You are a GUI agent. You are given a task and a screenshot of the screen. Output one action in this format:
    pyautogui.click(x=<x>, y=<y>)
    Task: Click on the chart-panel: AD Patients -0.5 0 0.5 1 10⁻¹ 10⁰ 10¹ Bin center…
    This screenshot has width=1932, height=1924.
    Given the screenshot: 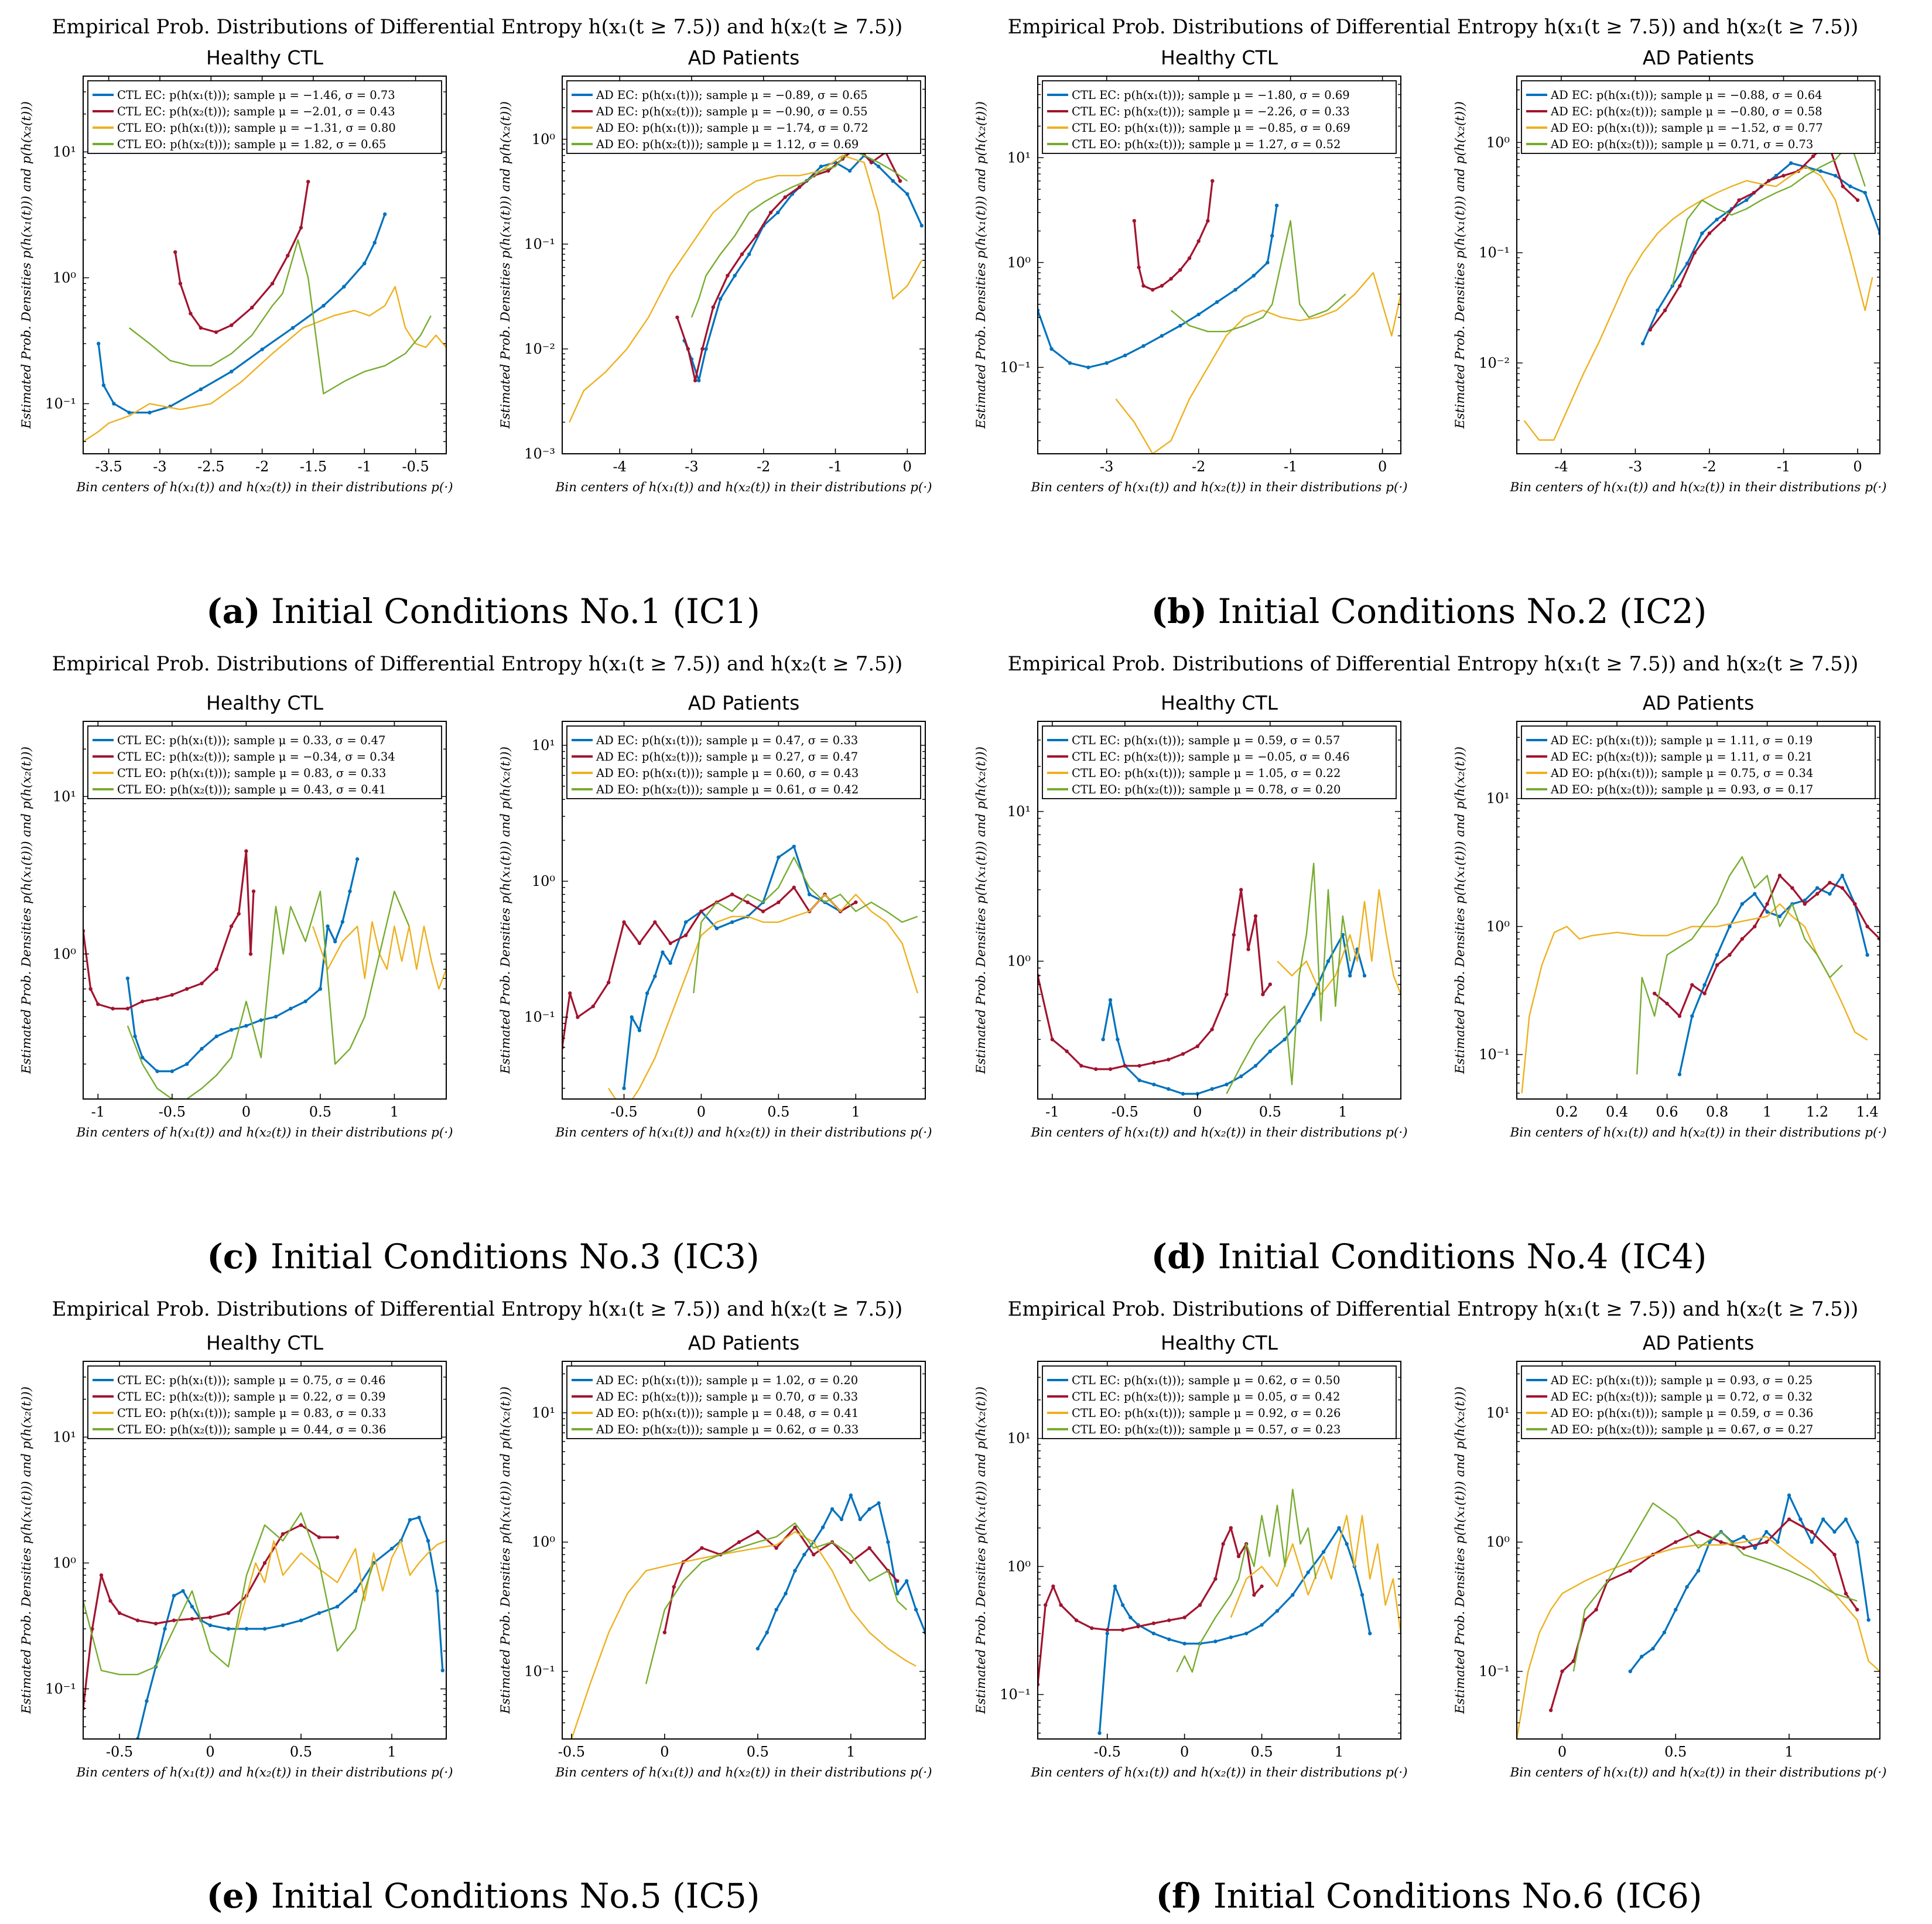 What is the action you would take?
    pyautogui.click(x=715, y=915)
    